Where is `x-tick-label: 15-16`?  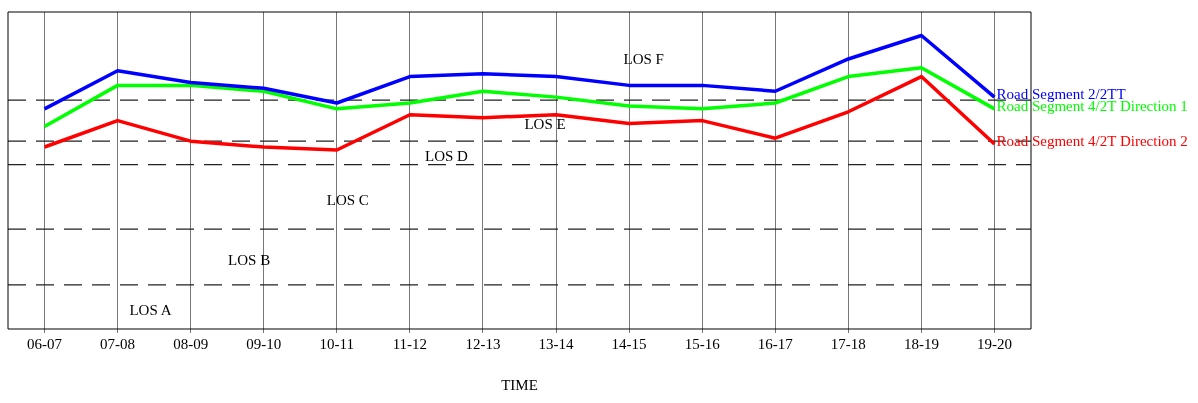 x-tick-label: 15-16 is located at coordinates (702, 343).